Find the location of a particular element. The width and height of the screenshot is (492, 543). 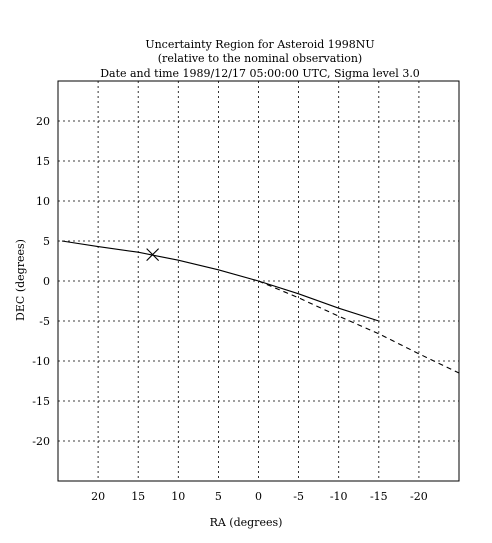

x-tick-label: -20 is located at coordinates (419, 496).